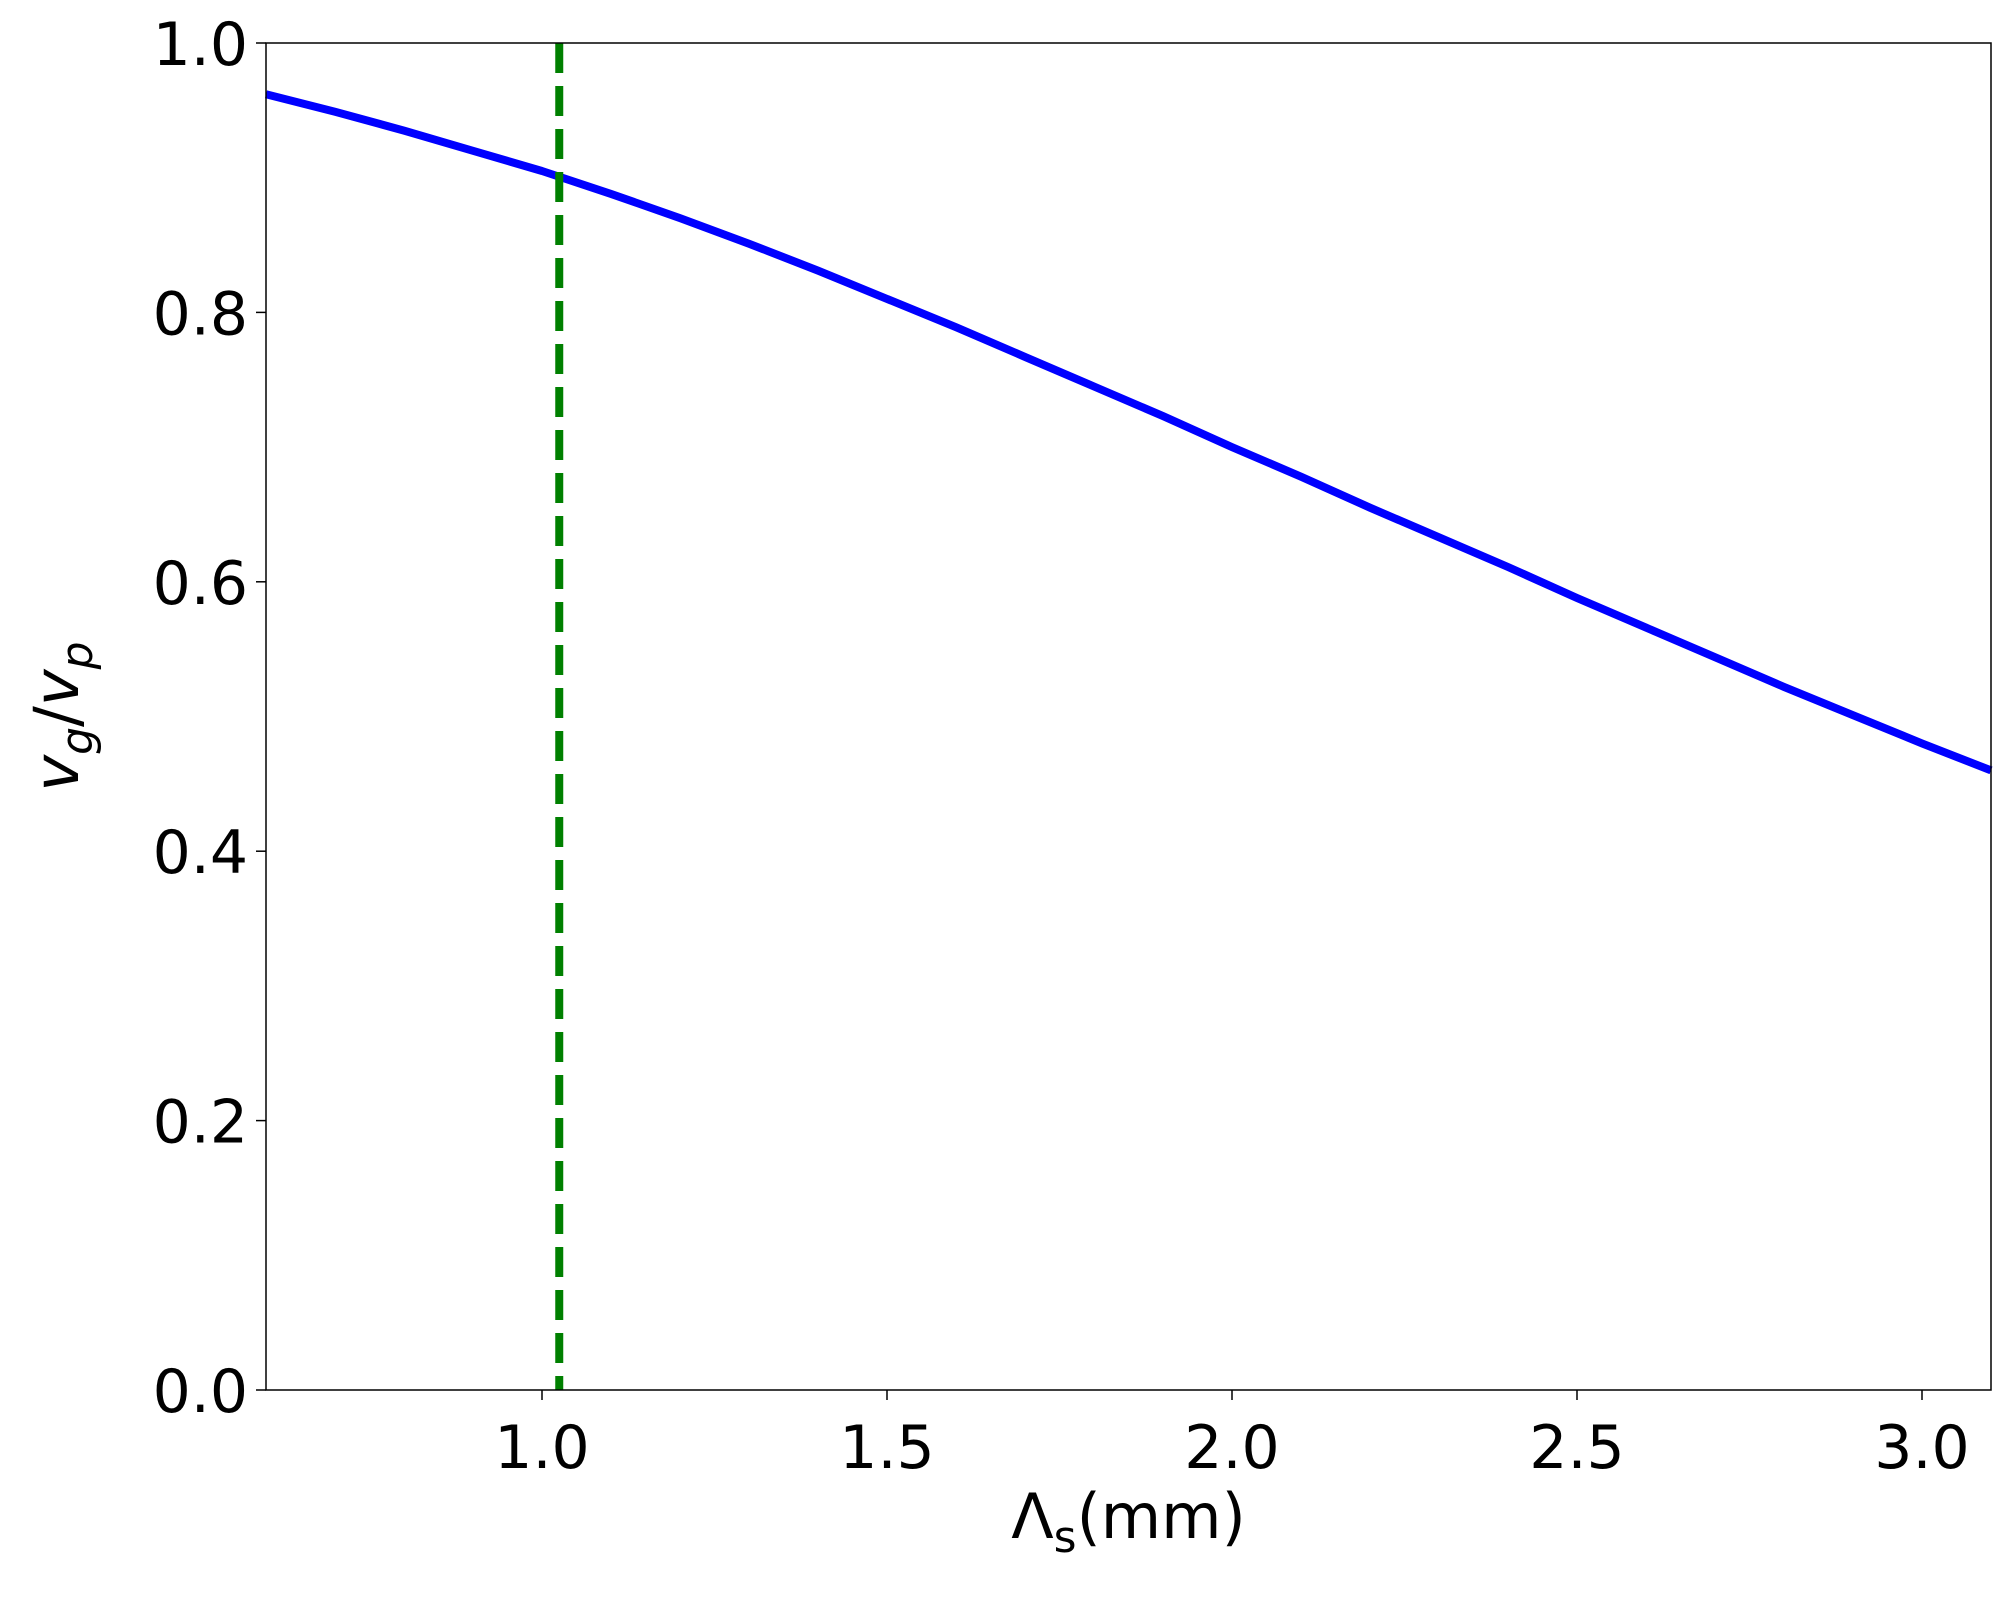 Image resolution: width=2000 pixels, height=1600 pixels. What do you see at coordinates (541, 1448) in the screenshot?
I see `x-tick-label: 1.0` at bounding box center [541, 1448].